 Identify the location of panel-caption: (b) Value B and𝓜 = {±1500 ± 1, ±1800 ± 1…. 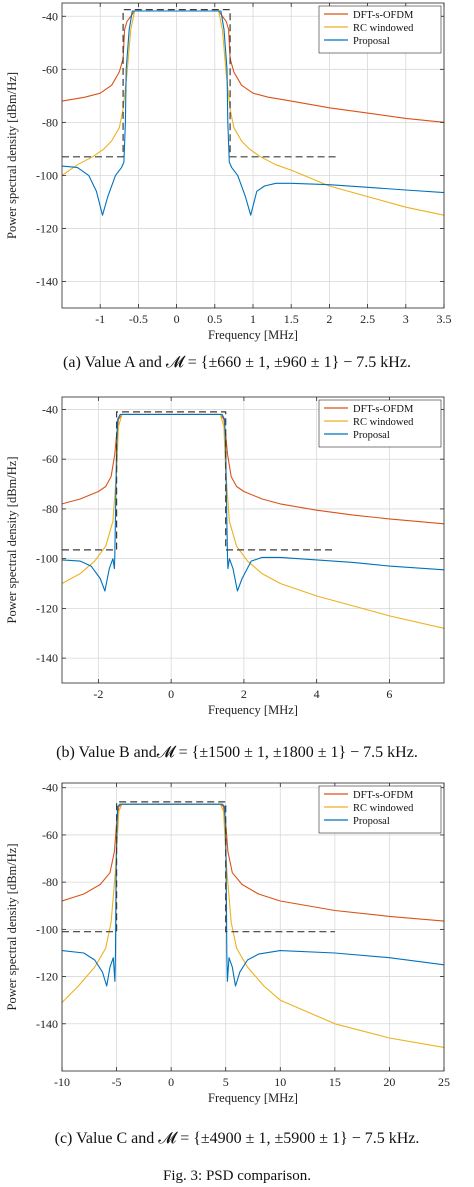
(237, 752).